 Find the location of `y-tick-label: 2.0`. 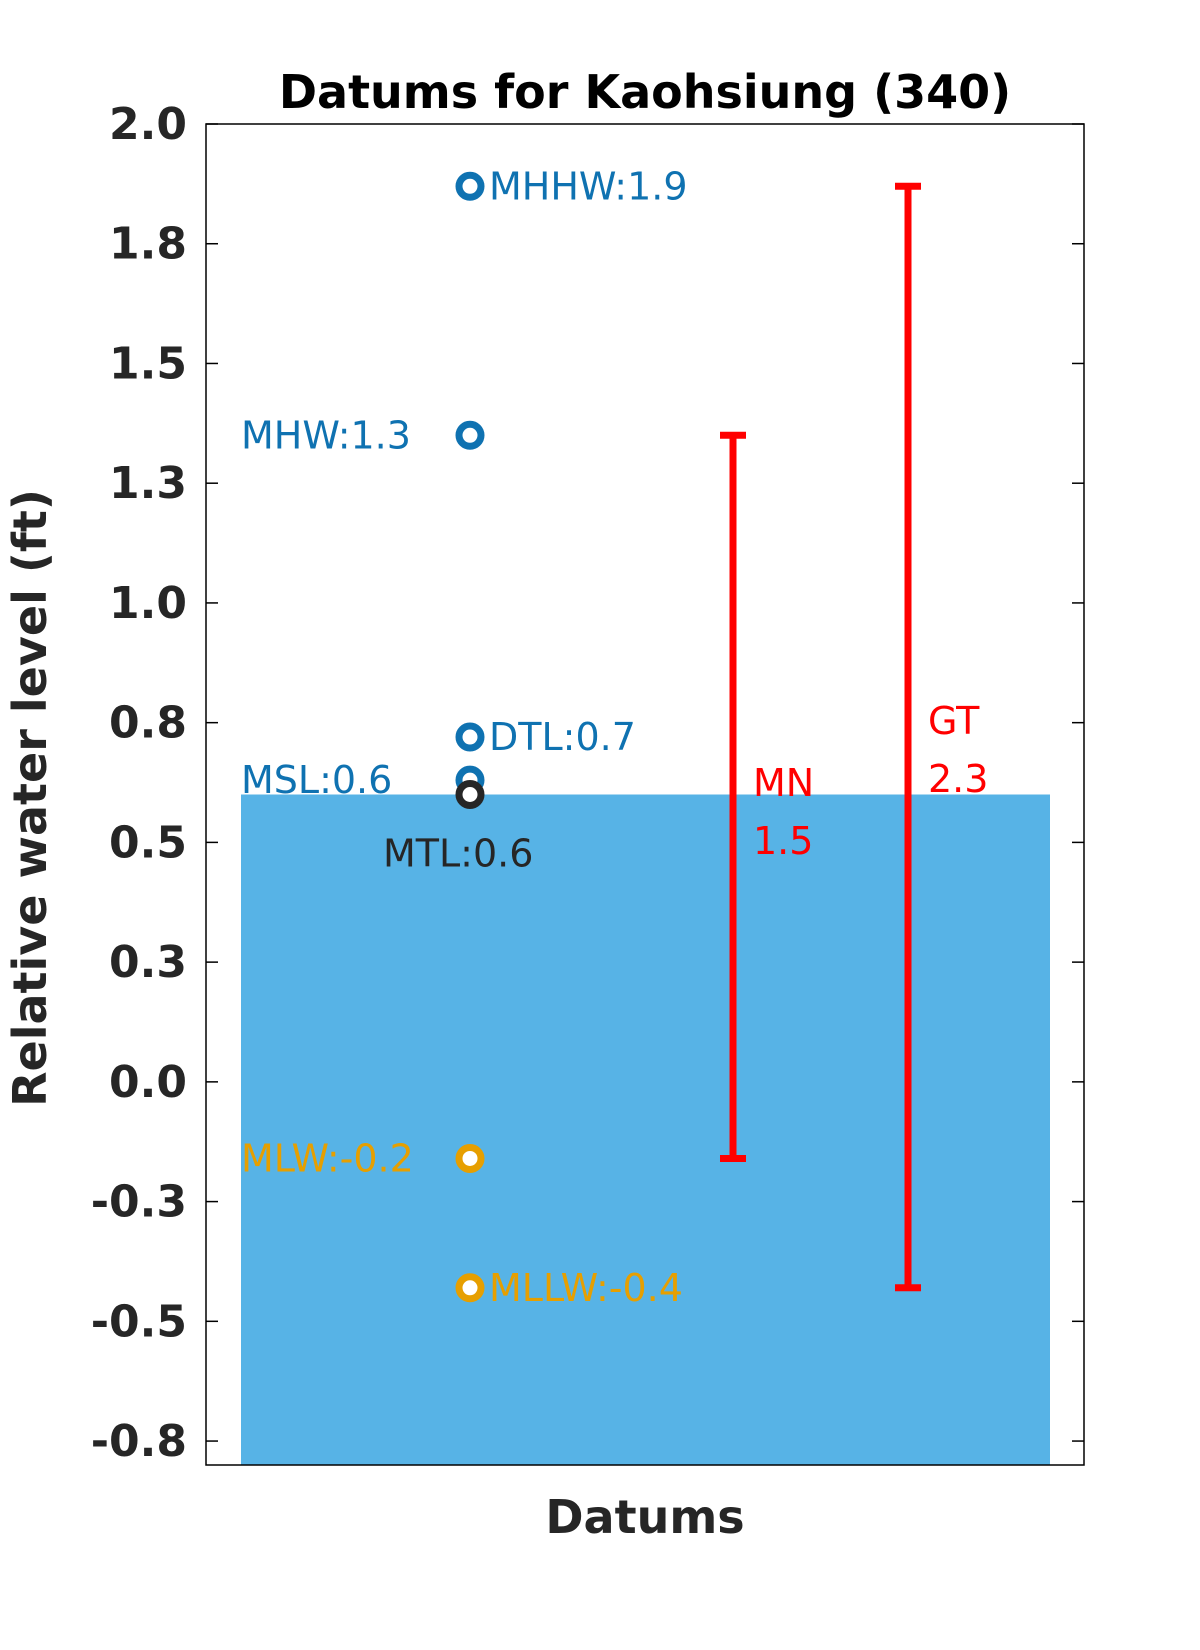

y-tick-label: 2.0 is located at coordinates (148, 124).